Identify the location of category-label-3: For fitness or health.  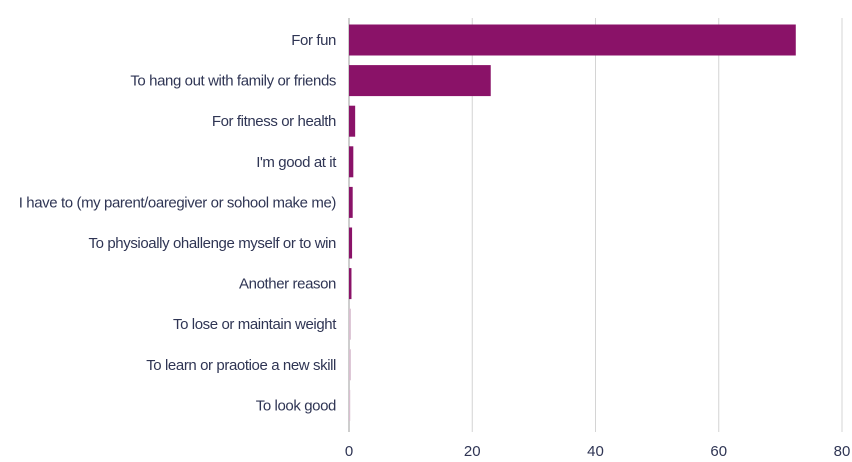
(274, 121).